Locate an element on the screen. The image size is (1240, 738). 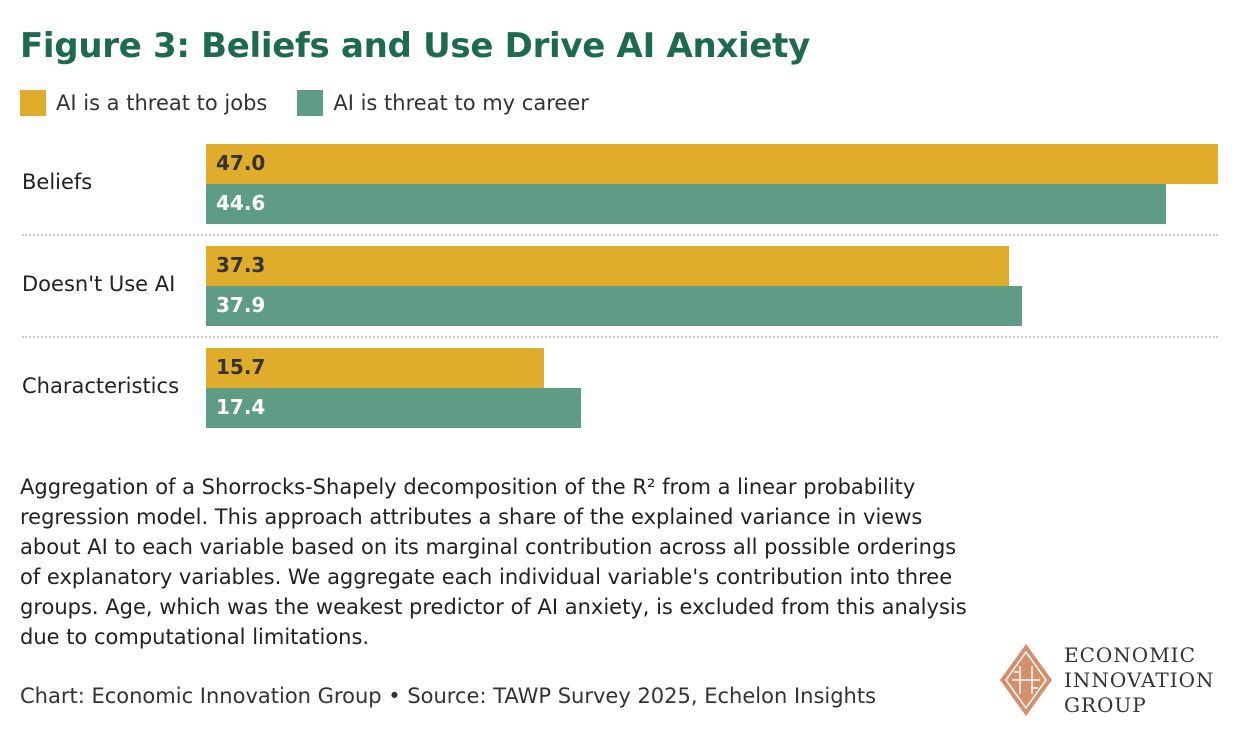
data-label: 37.3 is located at coordinates (241, 265).